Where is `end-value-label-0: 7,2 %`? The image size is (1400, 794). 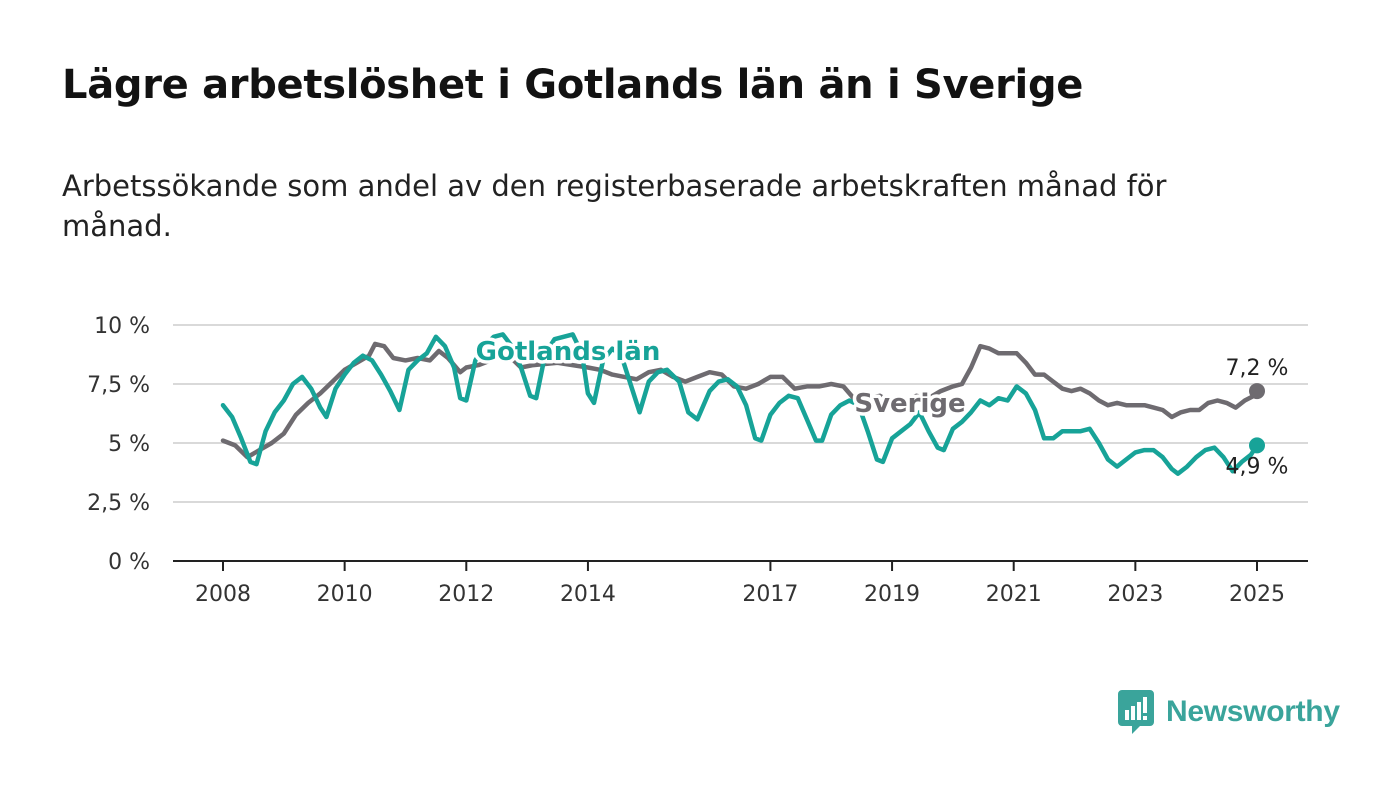 end-value-label-0: 7,2 % is located at coordinates (1257, 368).